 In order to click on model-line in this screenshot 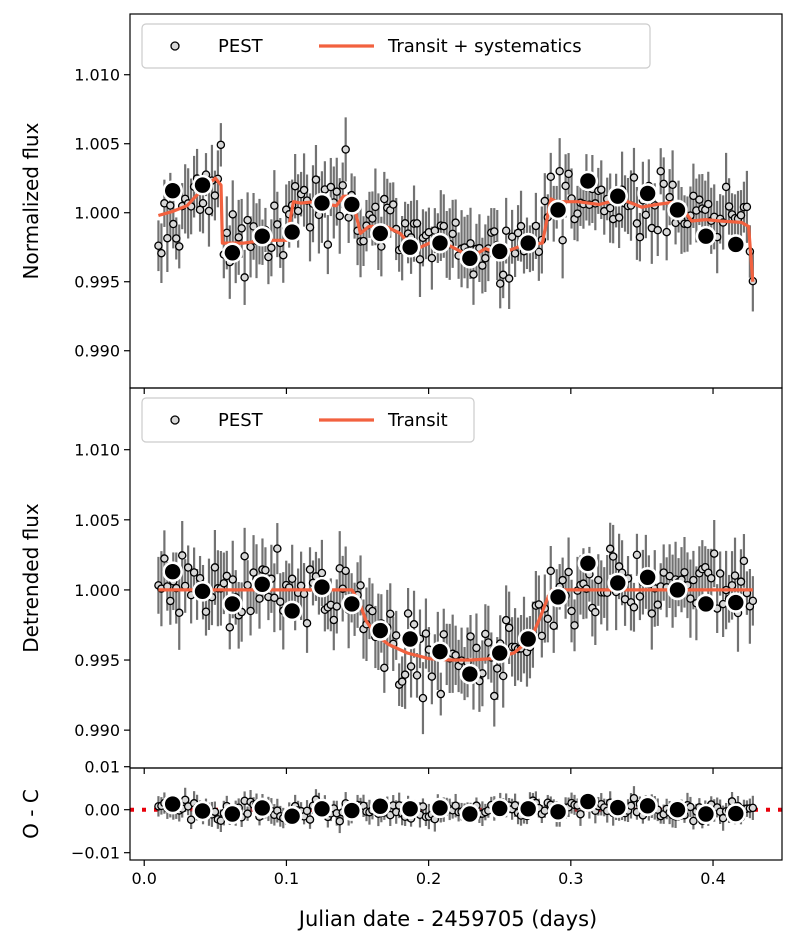, I will do `click(455, 625)`.